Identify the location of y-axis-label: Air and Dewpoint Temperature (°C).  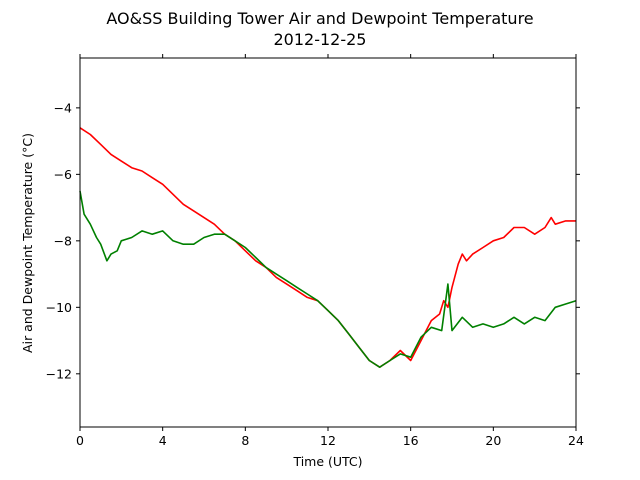
(27, 243).